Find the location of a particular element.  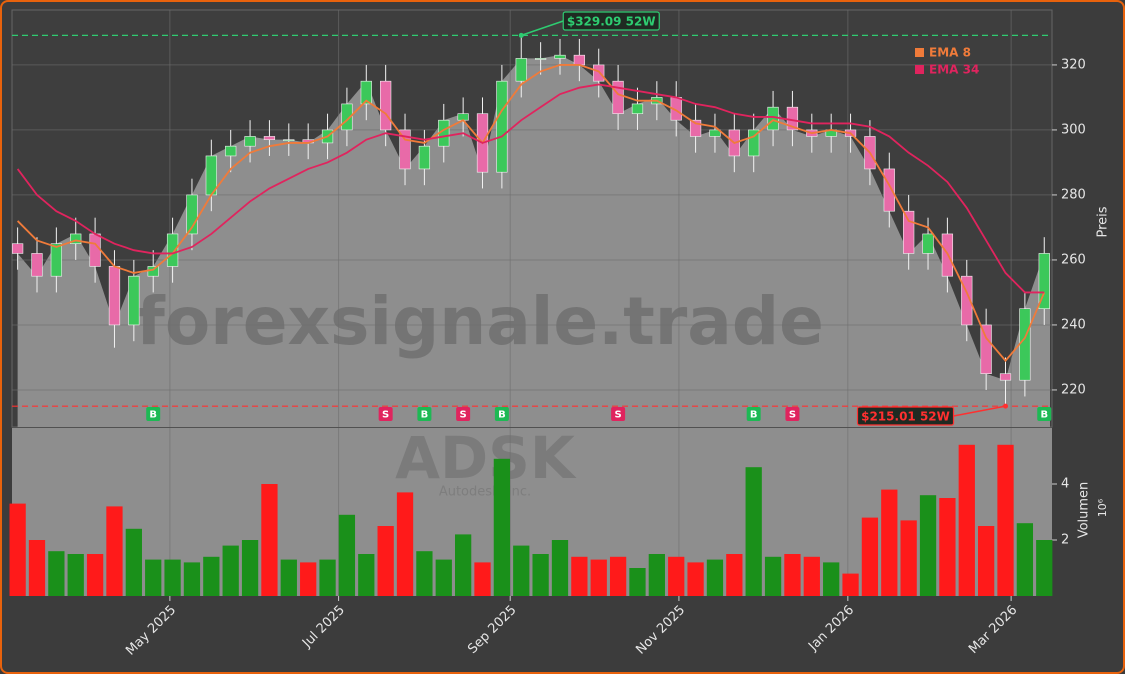

annotation: $215.01 52W is located at coordinates (932, 414).